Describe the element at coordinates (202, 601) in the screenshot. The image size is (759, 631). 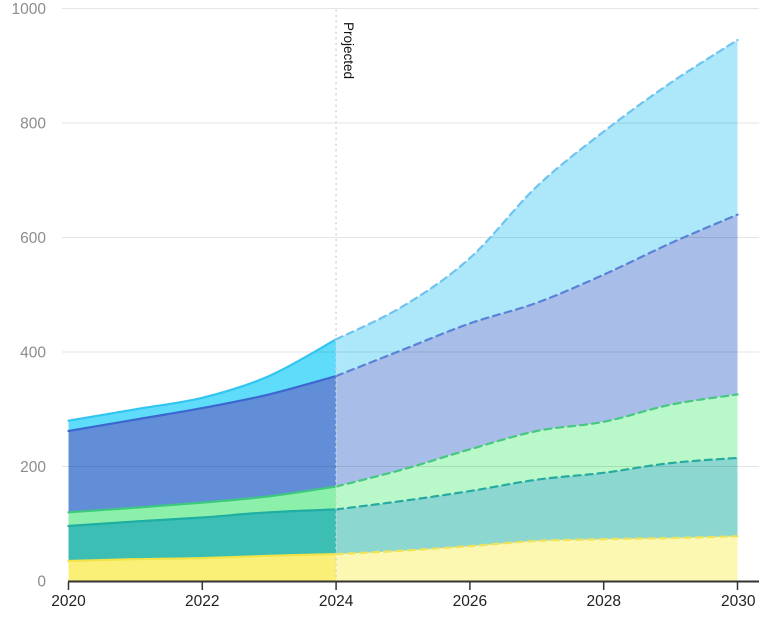
I see `x-tick-label: 2022` at that location.